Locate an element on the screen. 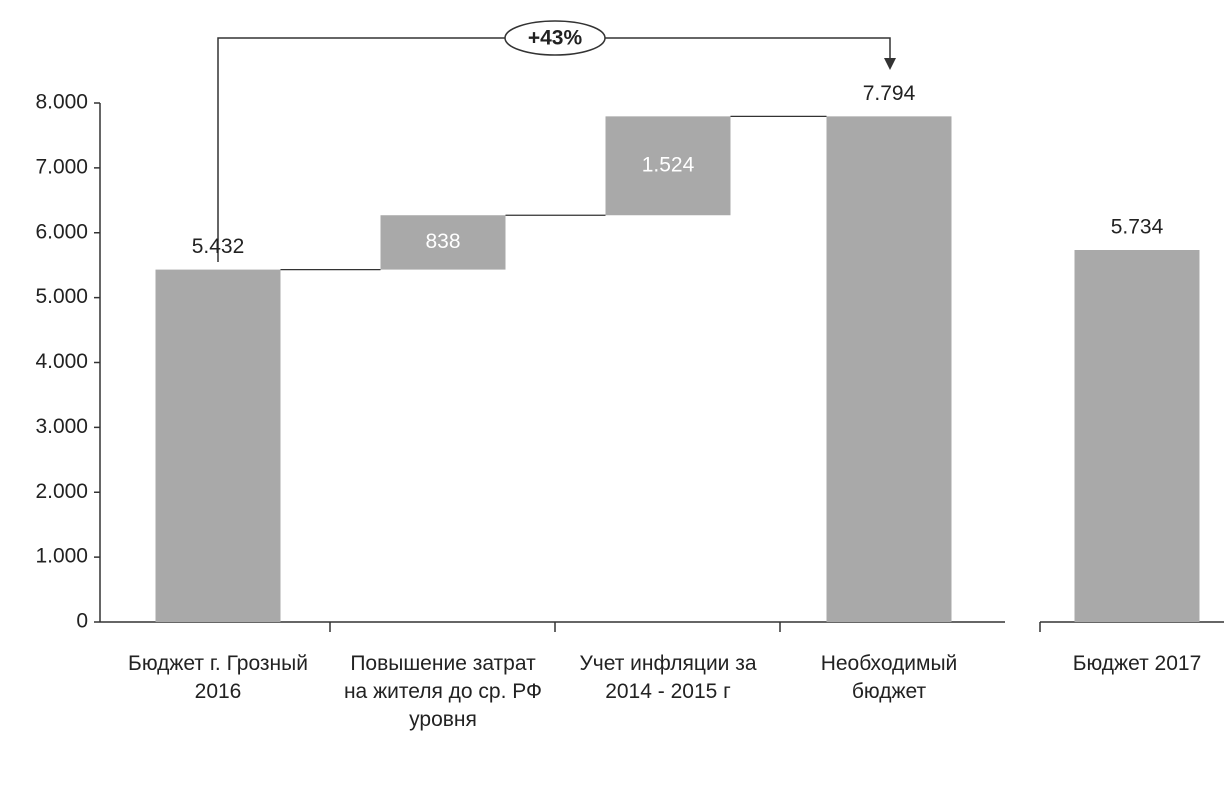  annotation: +43% is located at coordinates (555, 38).